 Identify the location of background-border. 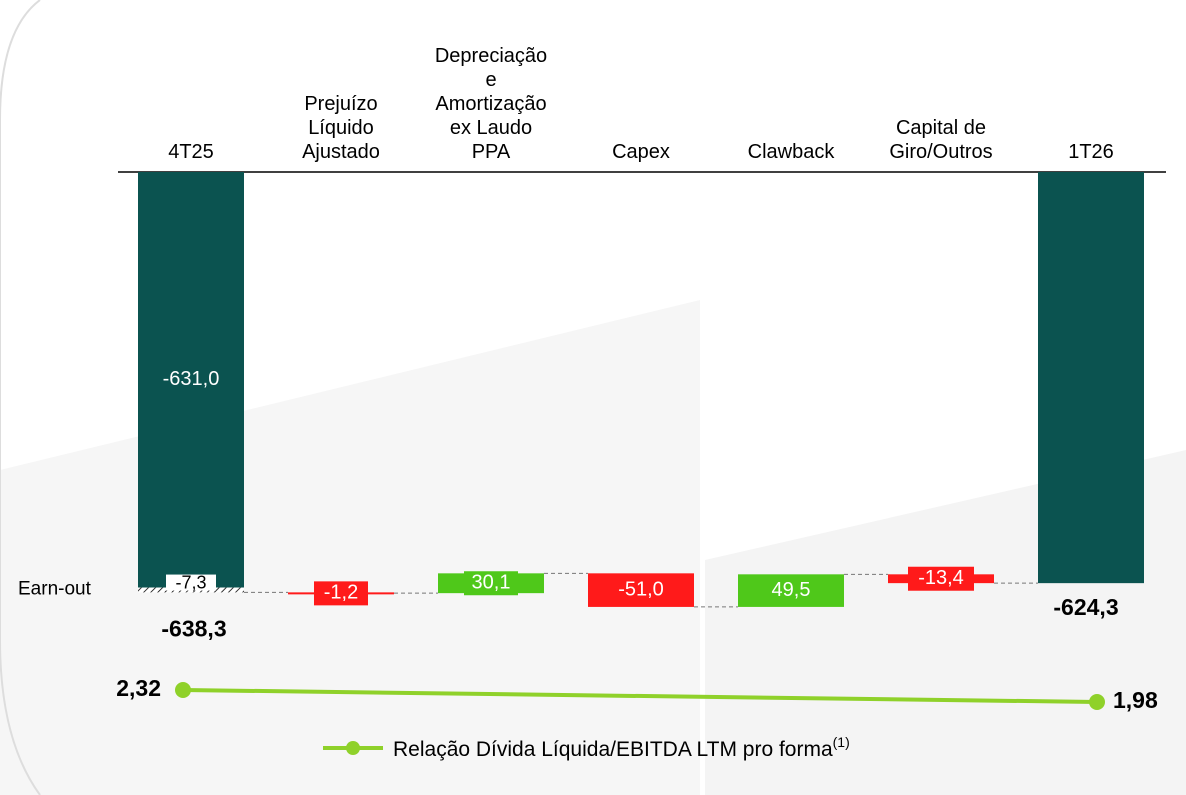
(20, 397).